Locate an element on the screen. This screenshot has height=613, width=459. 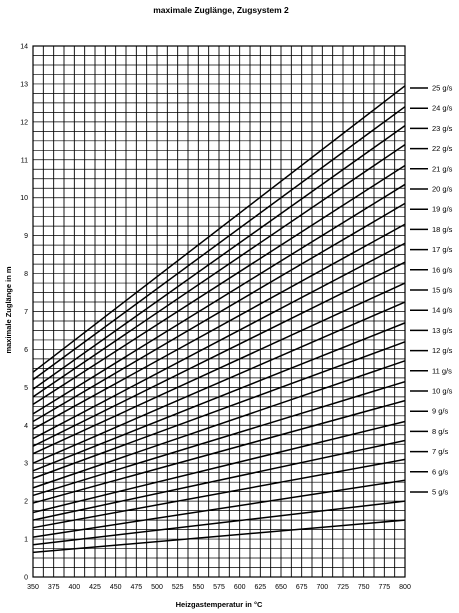
legend-label: 19 g/s is located at coordinates (442, 209).